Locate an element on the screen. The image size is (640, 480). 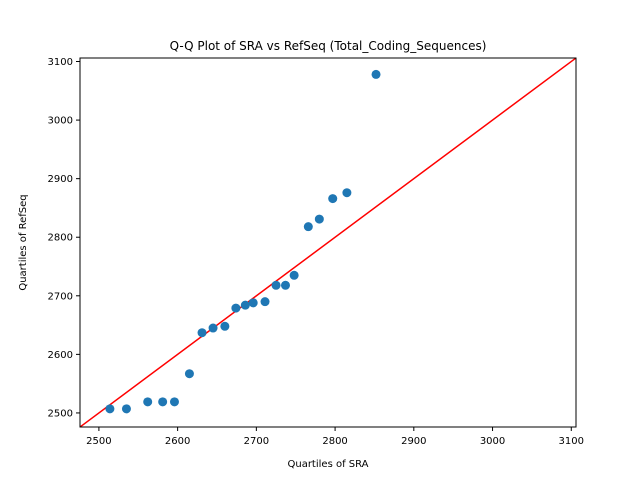
x-tick-label: 2700 is located at coordinates (256, 441).